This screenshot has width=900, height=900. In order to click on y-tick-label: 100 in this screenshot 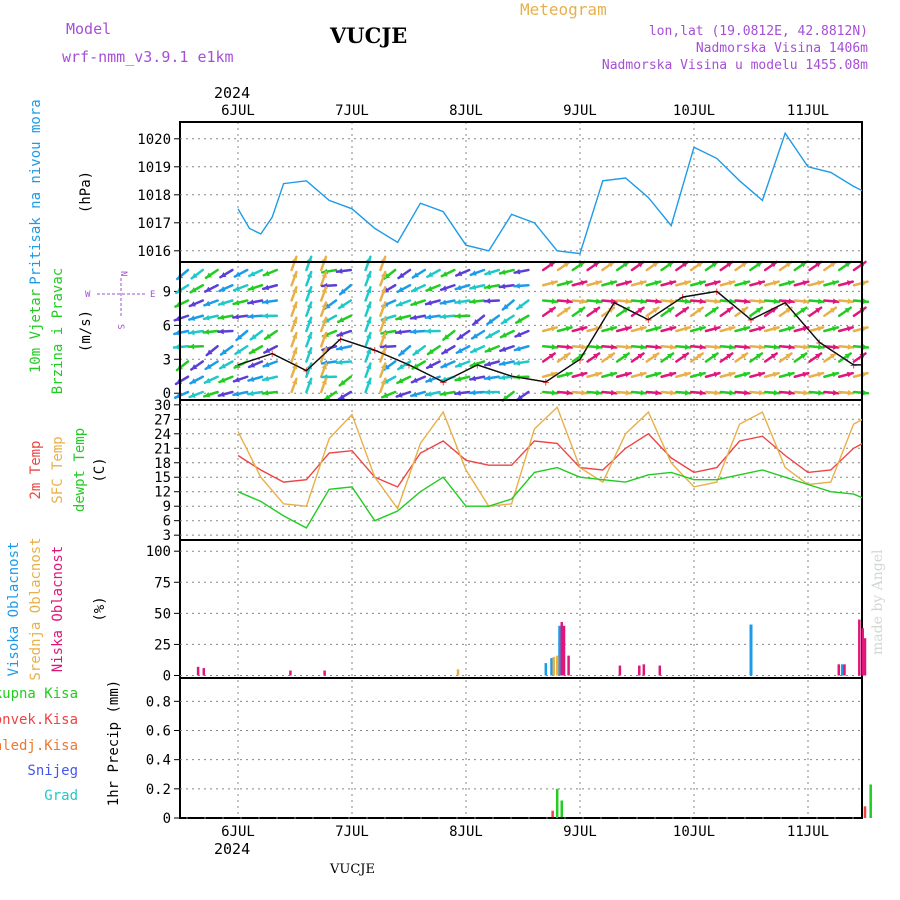, I will do `click(158, 552)`.